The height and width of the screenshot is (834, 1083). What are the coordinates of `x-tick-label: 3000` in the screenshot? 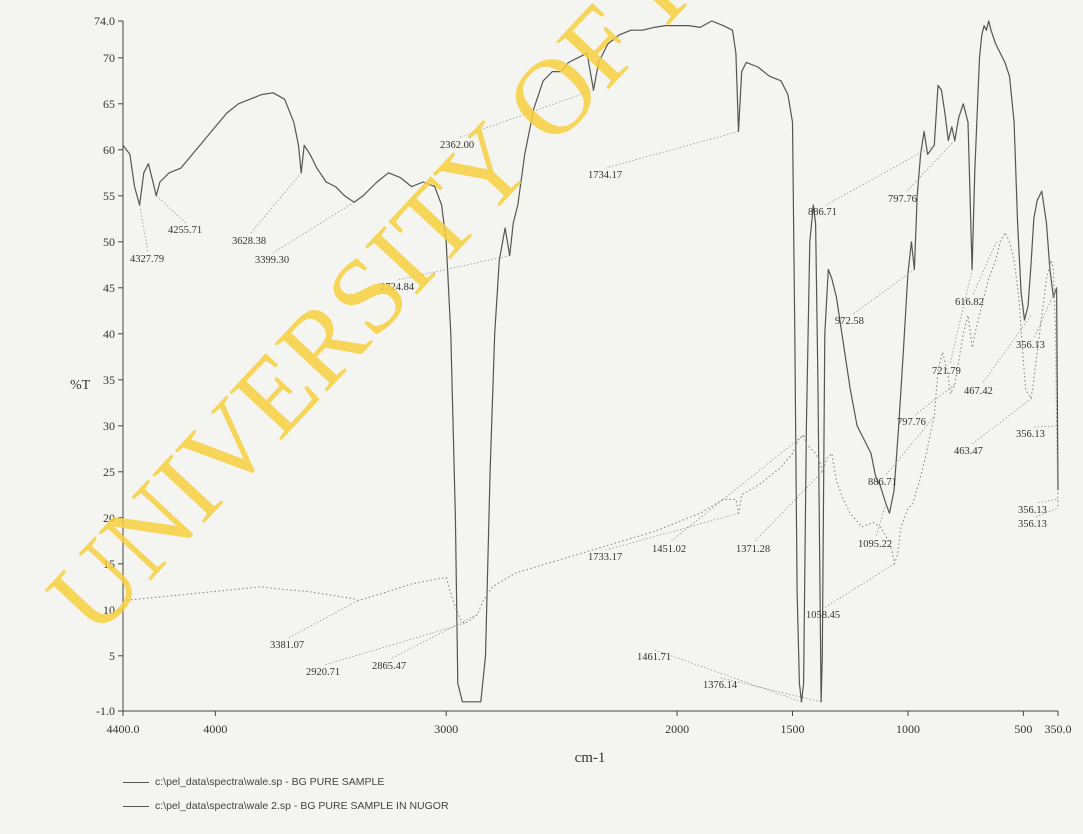 It's located at (446, 729).